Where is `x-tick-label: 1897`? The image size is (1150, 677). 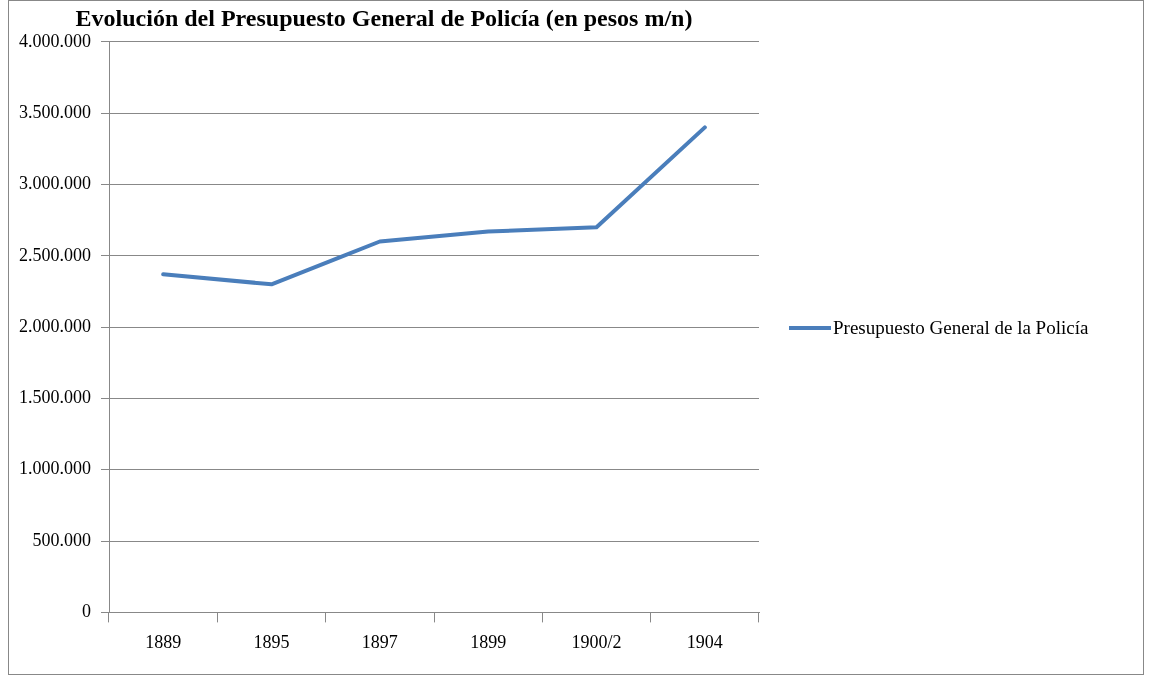
x-tick-label: 1897 is located at coordinates (379, 641).